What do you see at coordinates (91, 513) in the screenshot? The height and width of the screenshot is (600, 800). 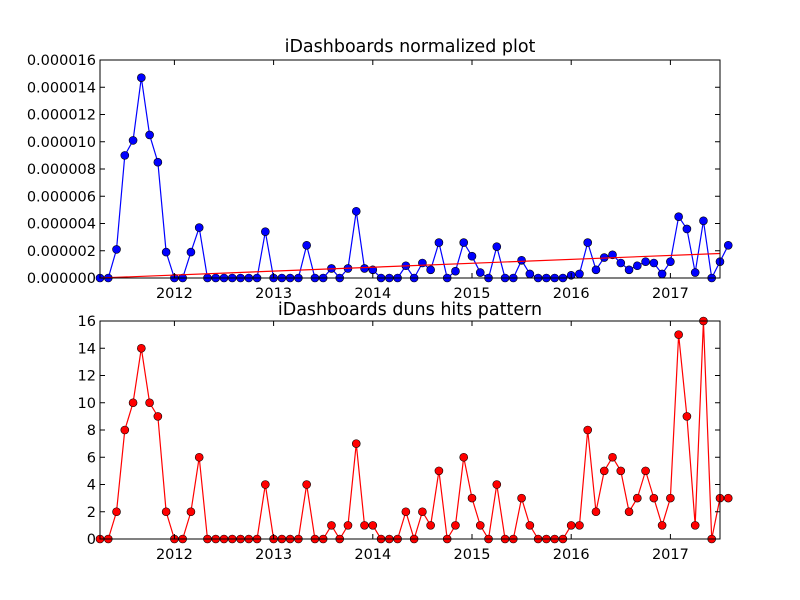 I see `y-tick-label: 2` at bounding box center [91, 513].